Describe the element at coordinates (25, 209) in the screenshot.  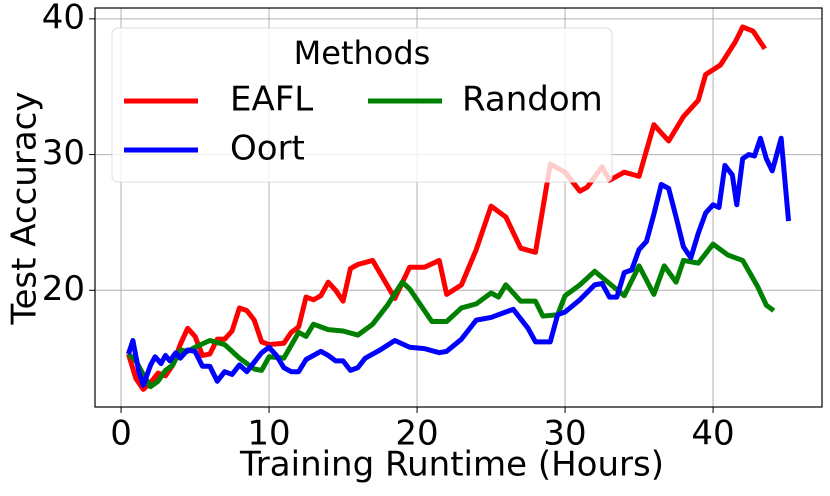
I see `y-axis-label: Test Accuracy` at that location.